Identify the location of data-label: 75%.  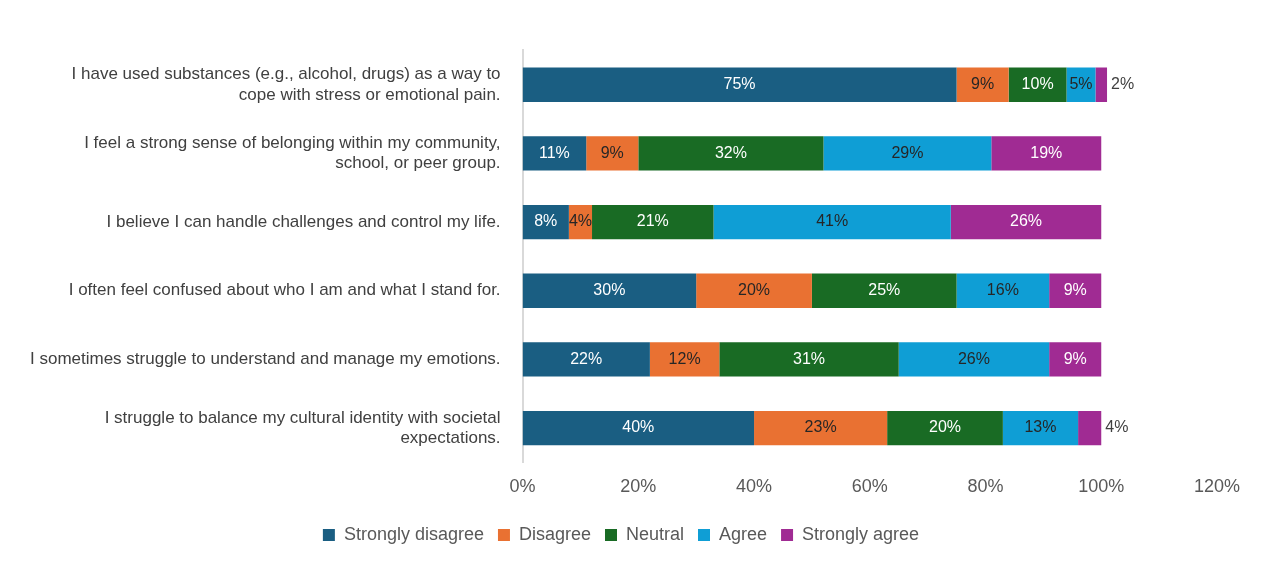
(739, 84).